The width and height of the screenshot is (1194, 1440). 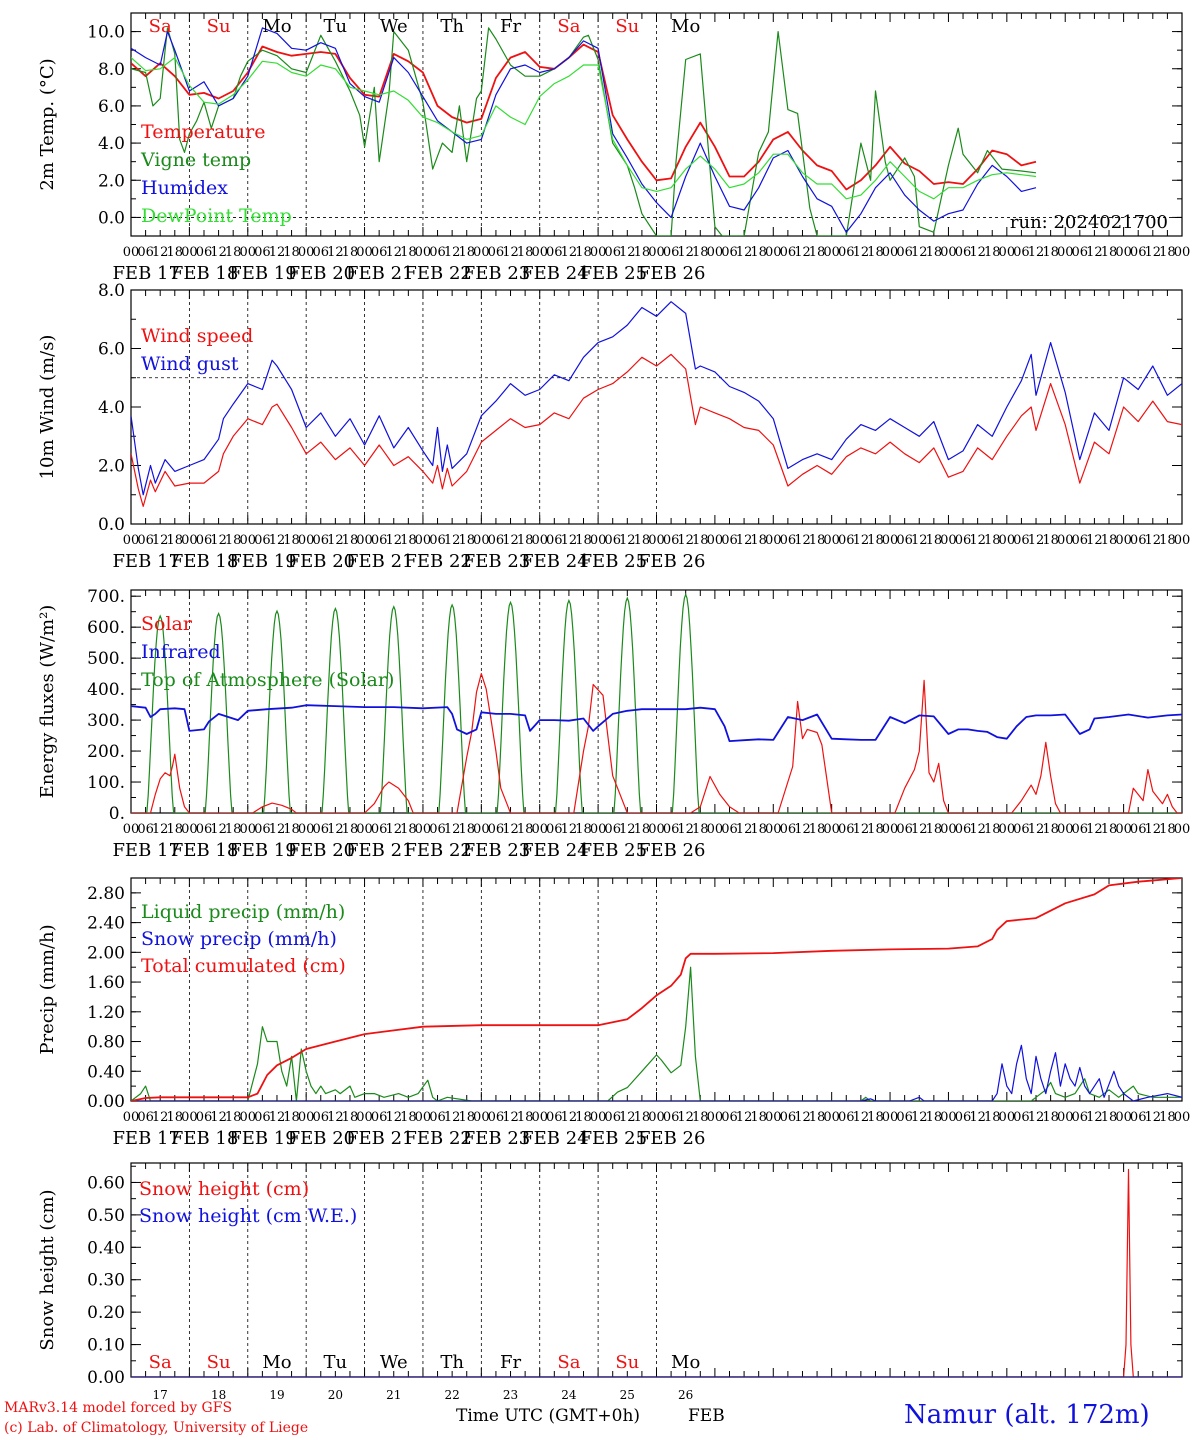 What do you see at coordinates (118, 1408) in the screenshot?
I see `footer-model-credit: MARv3.14 model forced by GFS` at bounding box center [118, 1408].